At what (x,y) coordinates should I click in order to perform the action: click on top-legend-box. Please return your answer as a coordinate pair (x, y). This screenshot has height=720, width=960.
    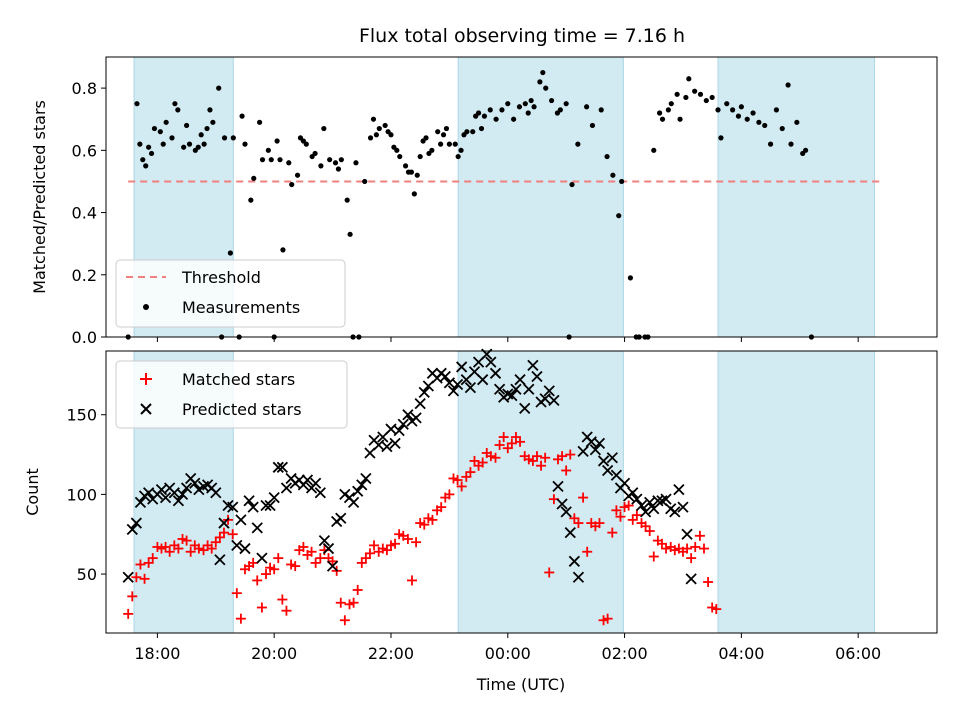
    Looking at the image, I should click on (230, 293).